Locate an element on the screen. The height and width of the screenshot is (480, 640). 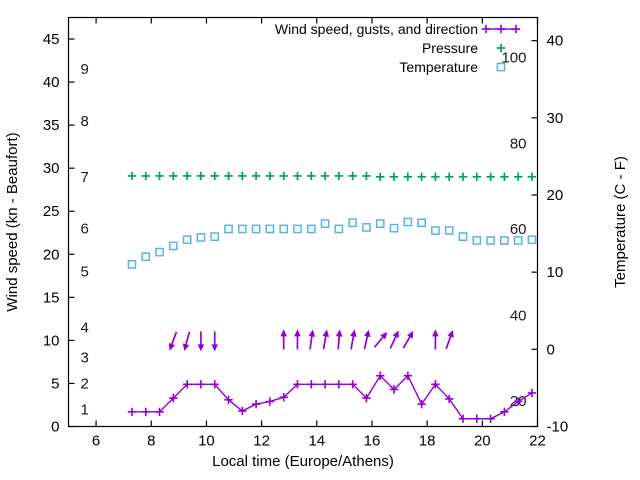
beaufort-label: 9 is located at coordinates (85, 69).